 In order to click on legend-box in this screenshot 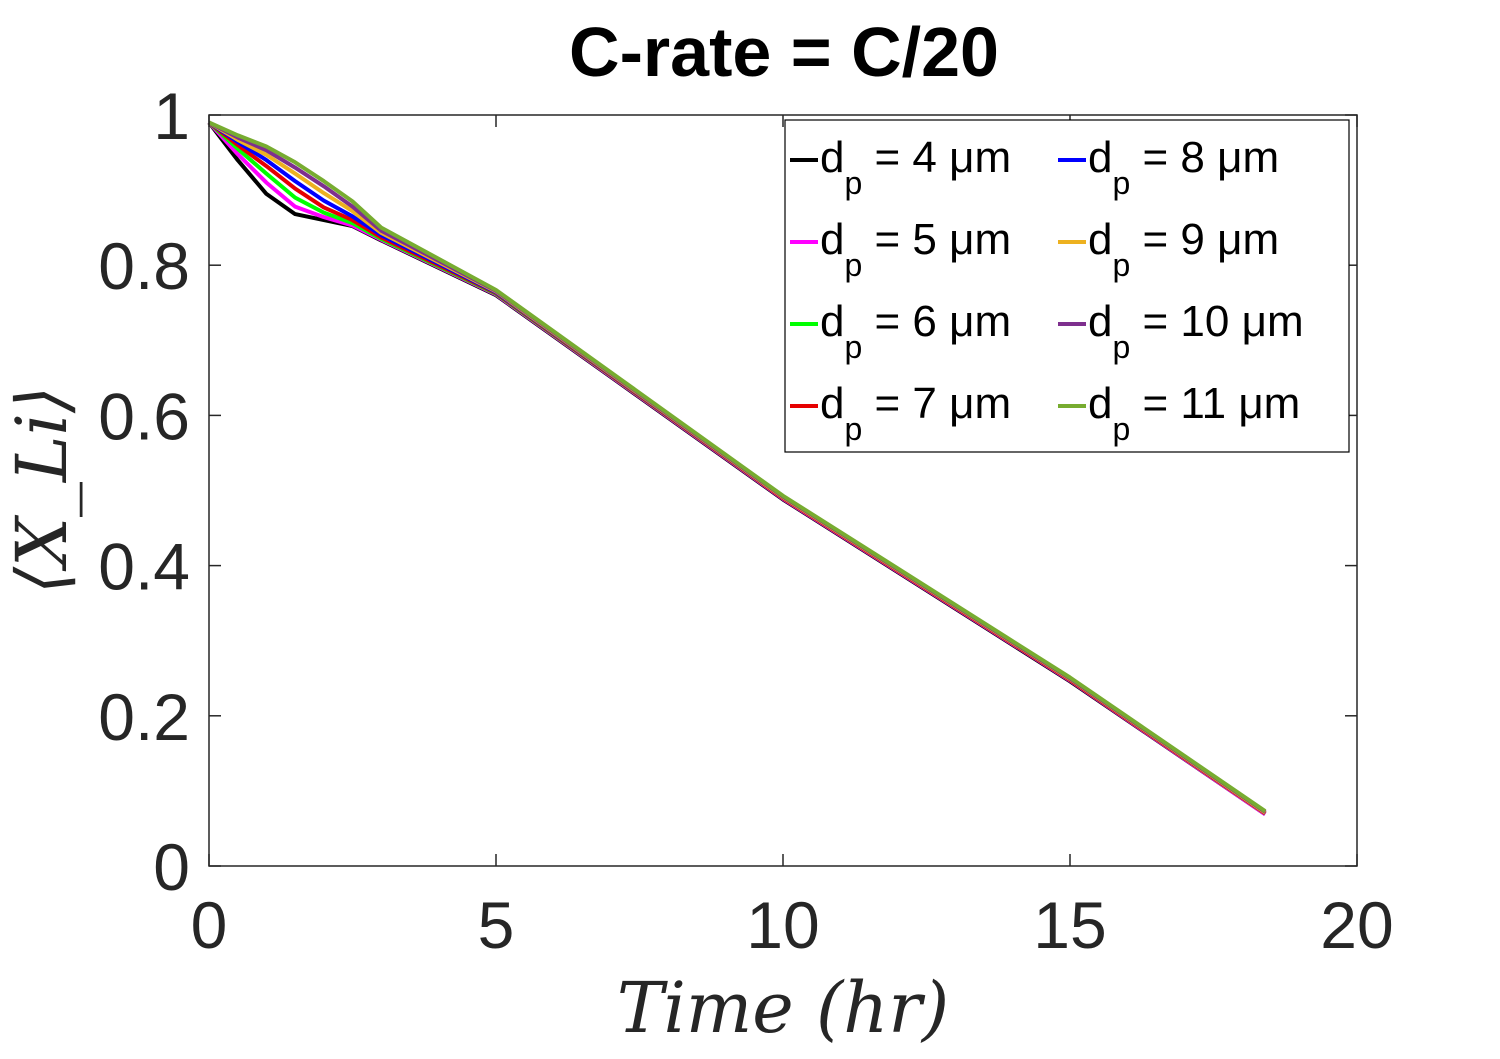, I will do `click(1067, 286)`.